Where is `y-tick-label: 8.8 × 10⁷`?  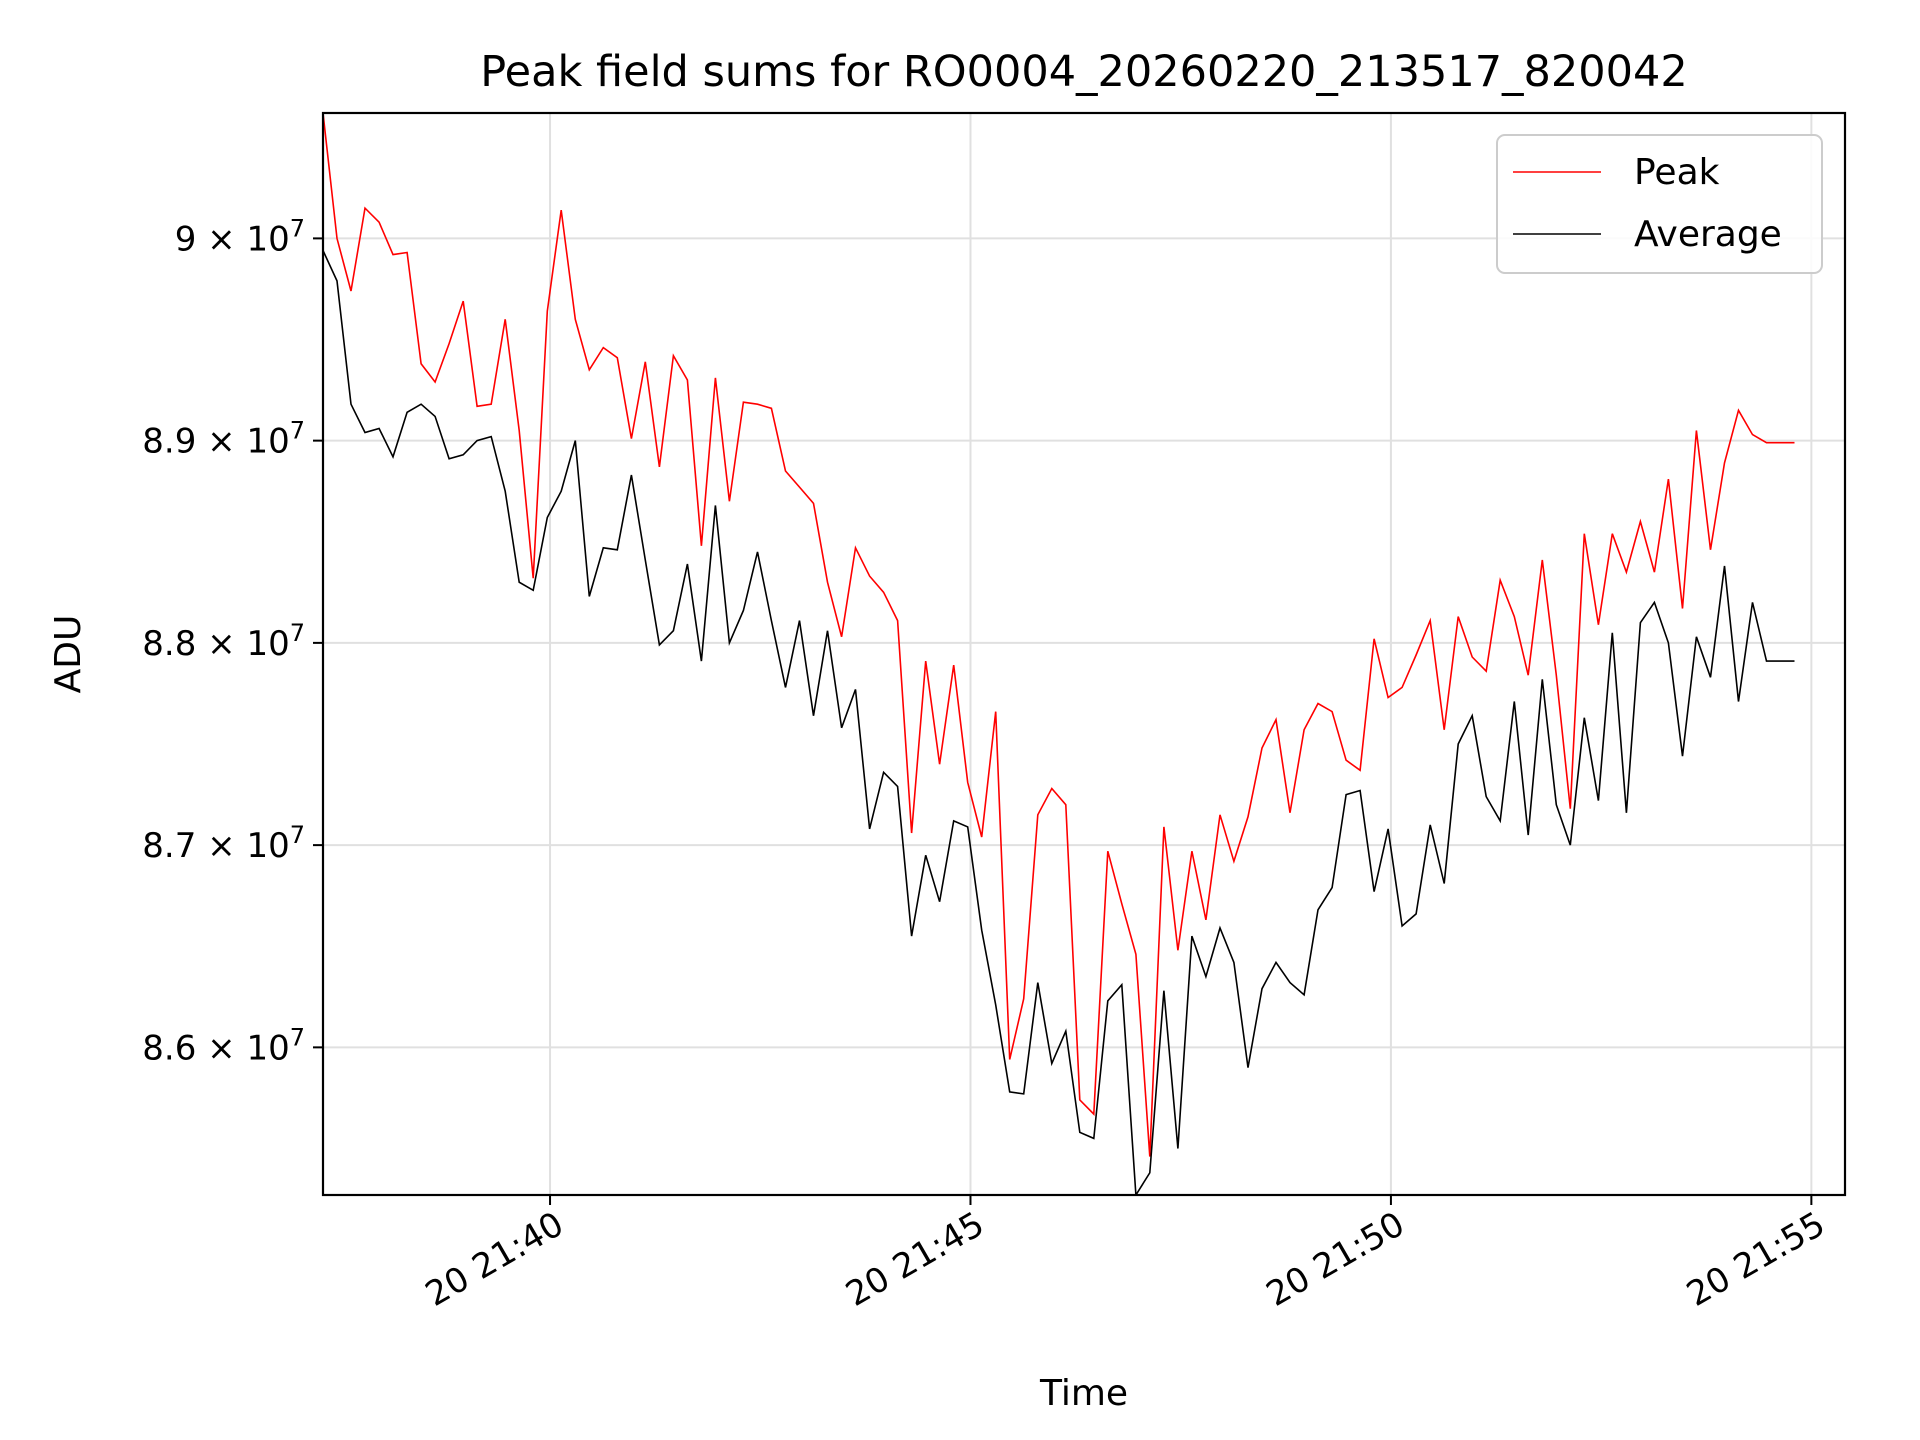
y-tick-label: 8.8 × 10⁷ is located at coordinates (223, 641).